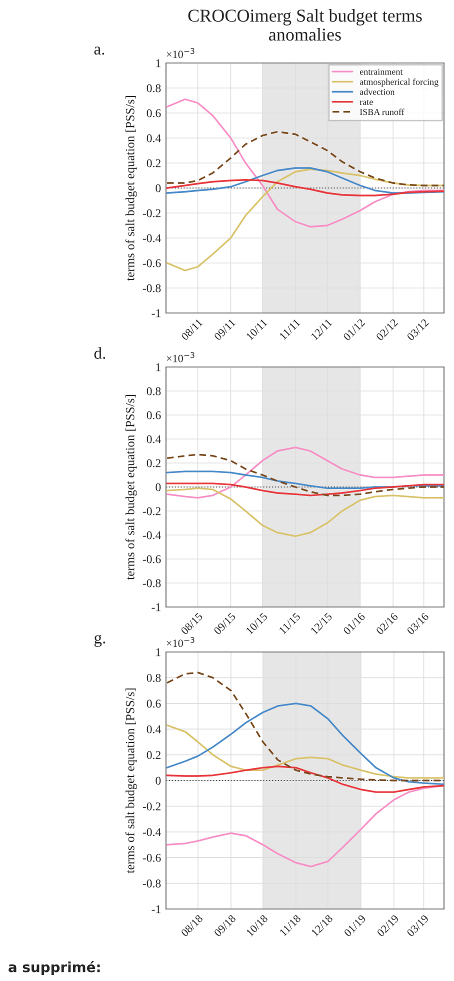 Image resolution: width=454 pixels, height=981 pixels. Describe the element at coordinates (381, 71) in the screenshot. I see `legend-label: entrainment` at that location.